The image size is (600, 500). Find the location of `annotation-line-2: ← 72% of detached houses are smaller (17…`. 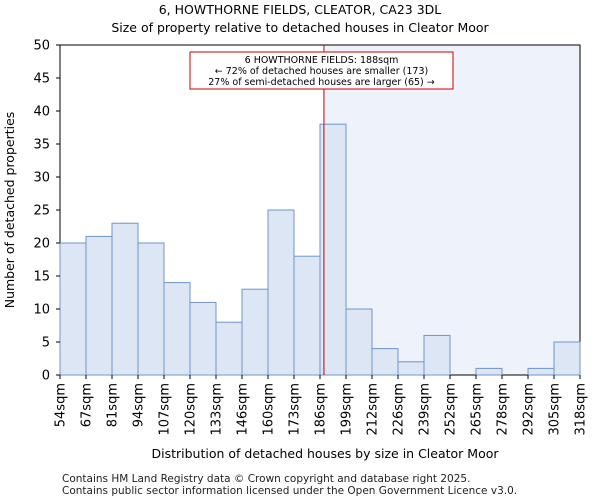

annotation-line-2: ← 72% of detached houses are smaller (17… is located at coordinates (321, 71).